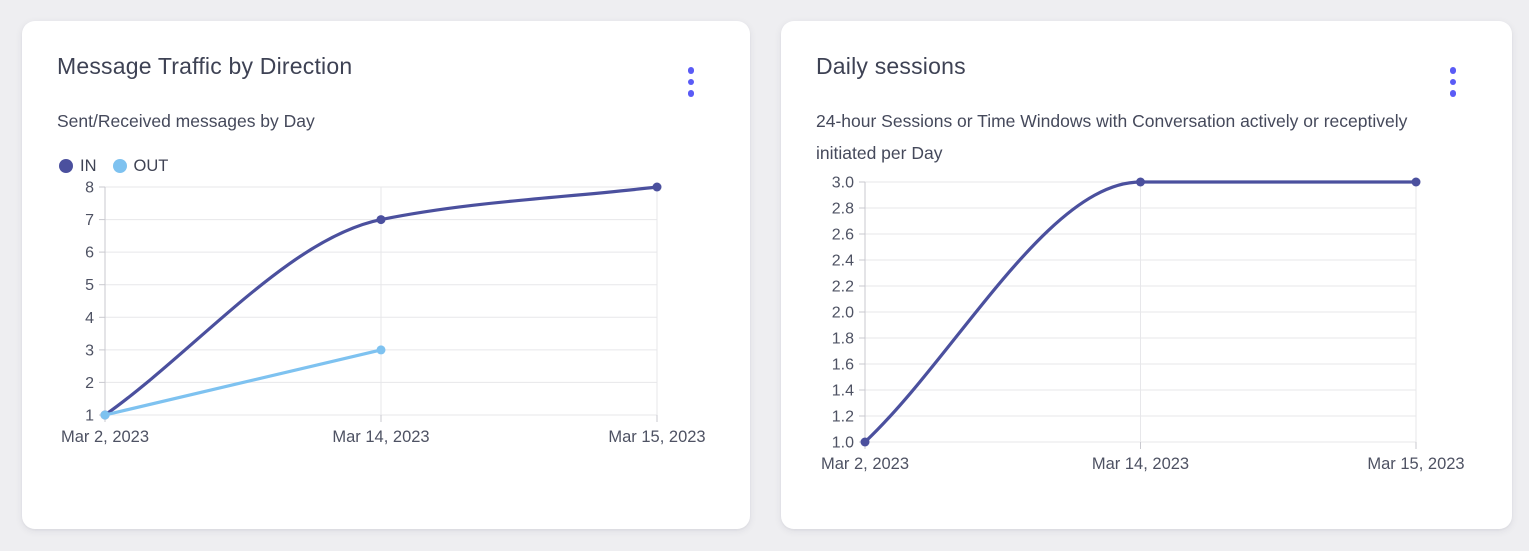  Describe the element at coordinates (843, 287) in the screenshot. I see `svg-text: 2.2` at that location.